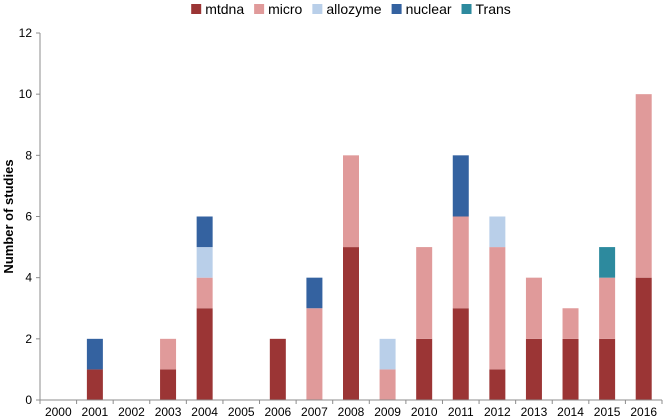 Image resolution: width=666 pixels, height=420 pixels. Describe the element at coordinates (497, 384) in the screenshot. I see `bar-segment-mtdna-2012` at that location.